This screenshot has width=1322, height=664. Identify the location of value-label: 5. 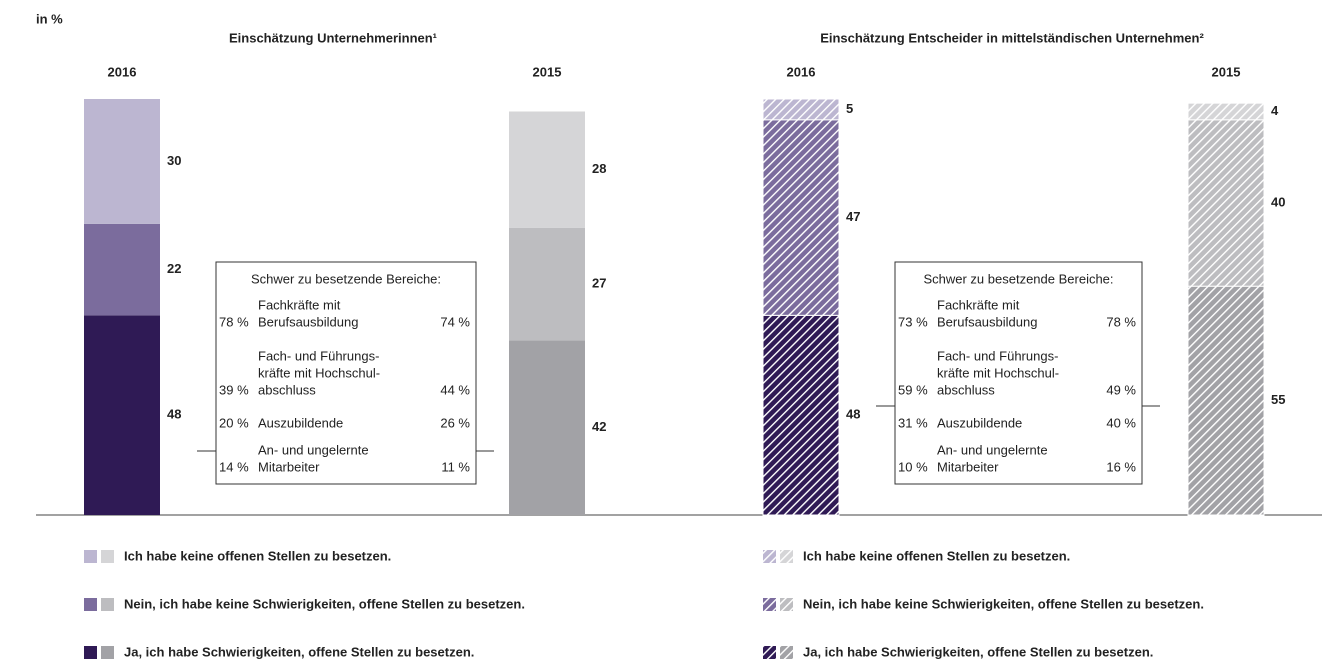
(849, 108).